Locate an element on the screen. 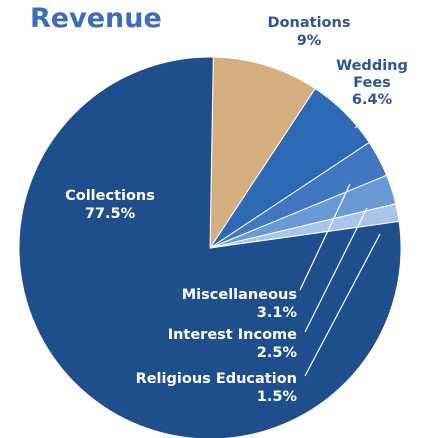  label-religious-education-name: Religious Education is located at coordinates (216, 379).